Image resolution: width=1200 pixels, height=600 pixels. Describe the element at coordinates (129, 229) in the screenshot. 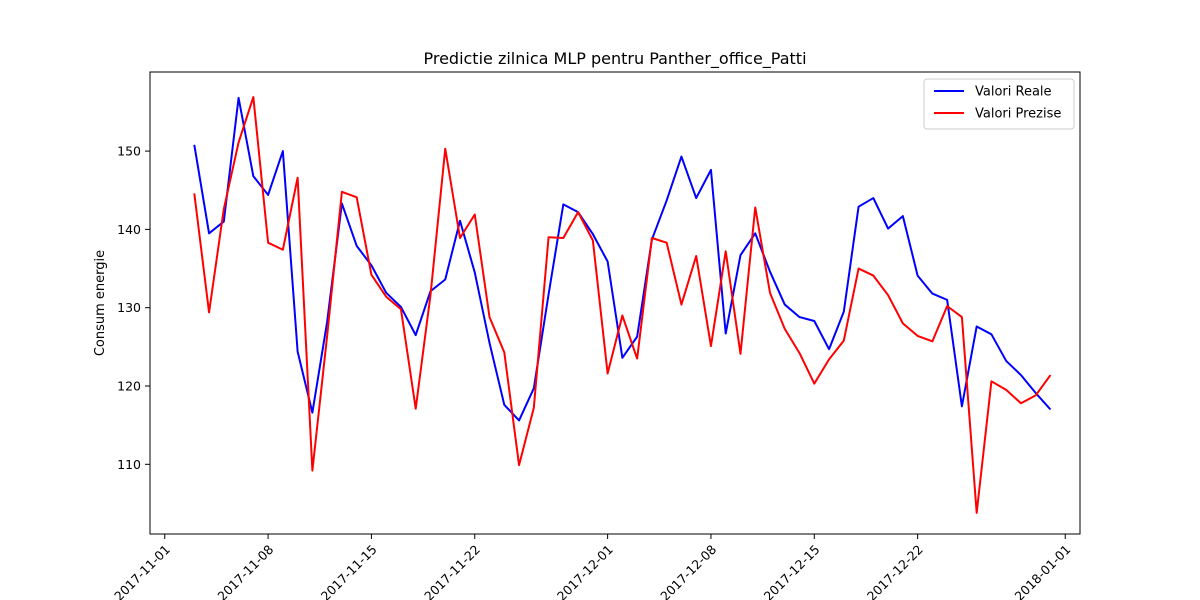

I see `y-tick-label: 140` at that location.